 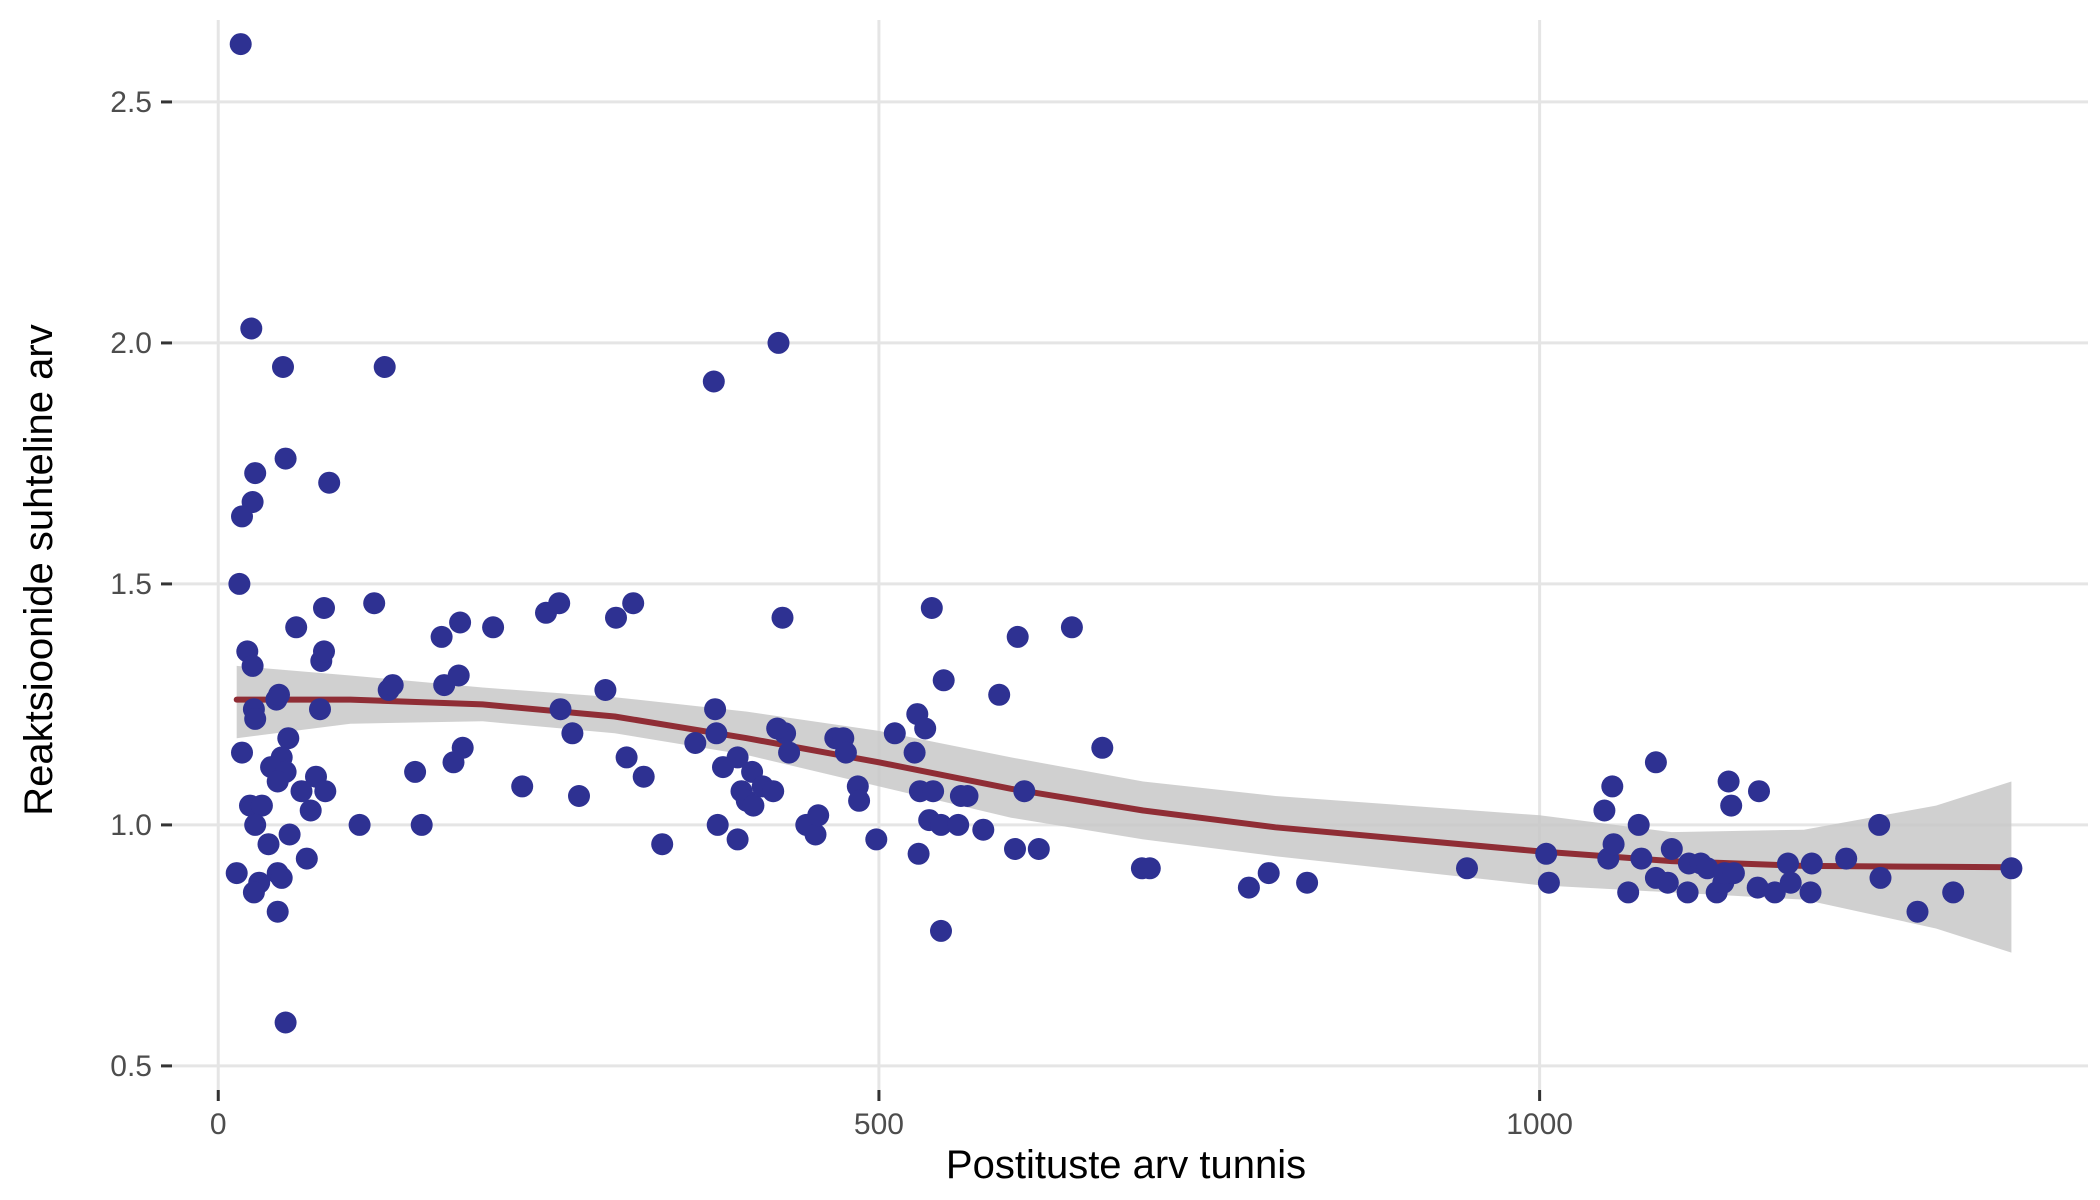 I want to click on y-tick-label: 1.0, so click(x=131, y=825).